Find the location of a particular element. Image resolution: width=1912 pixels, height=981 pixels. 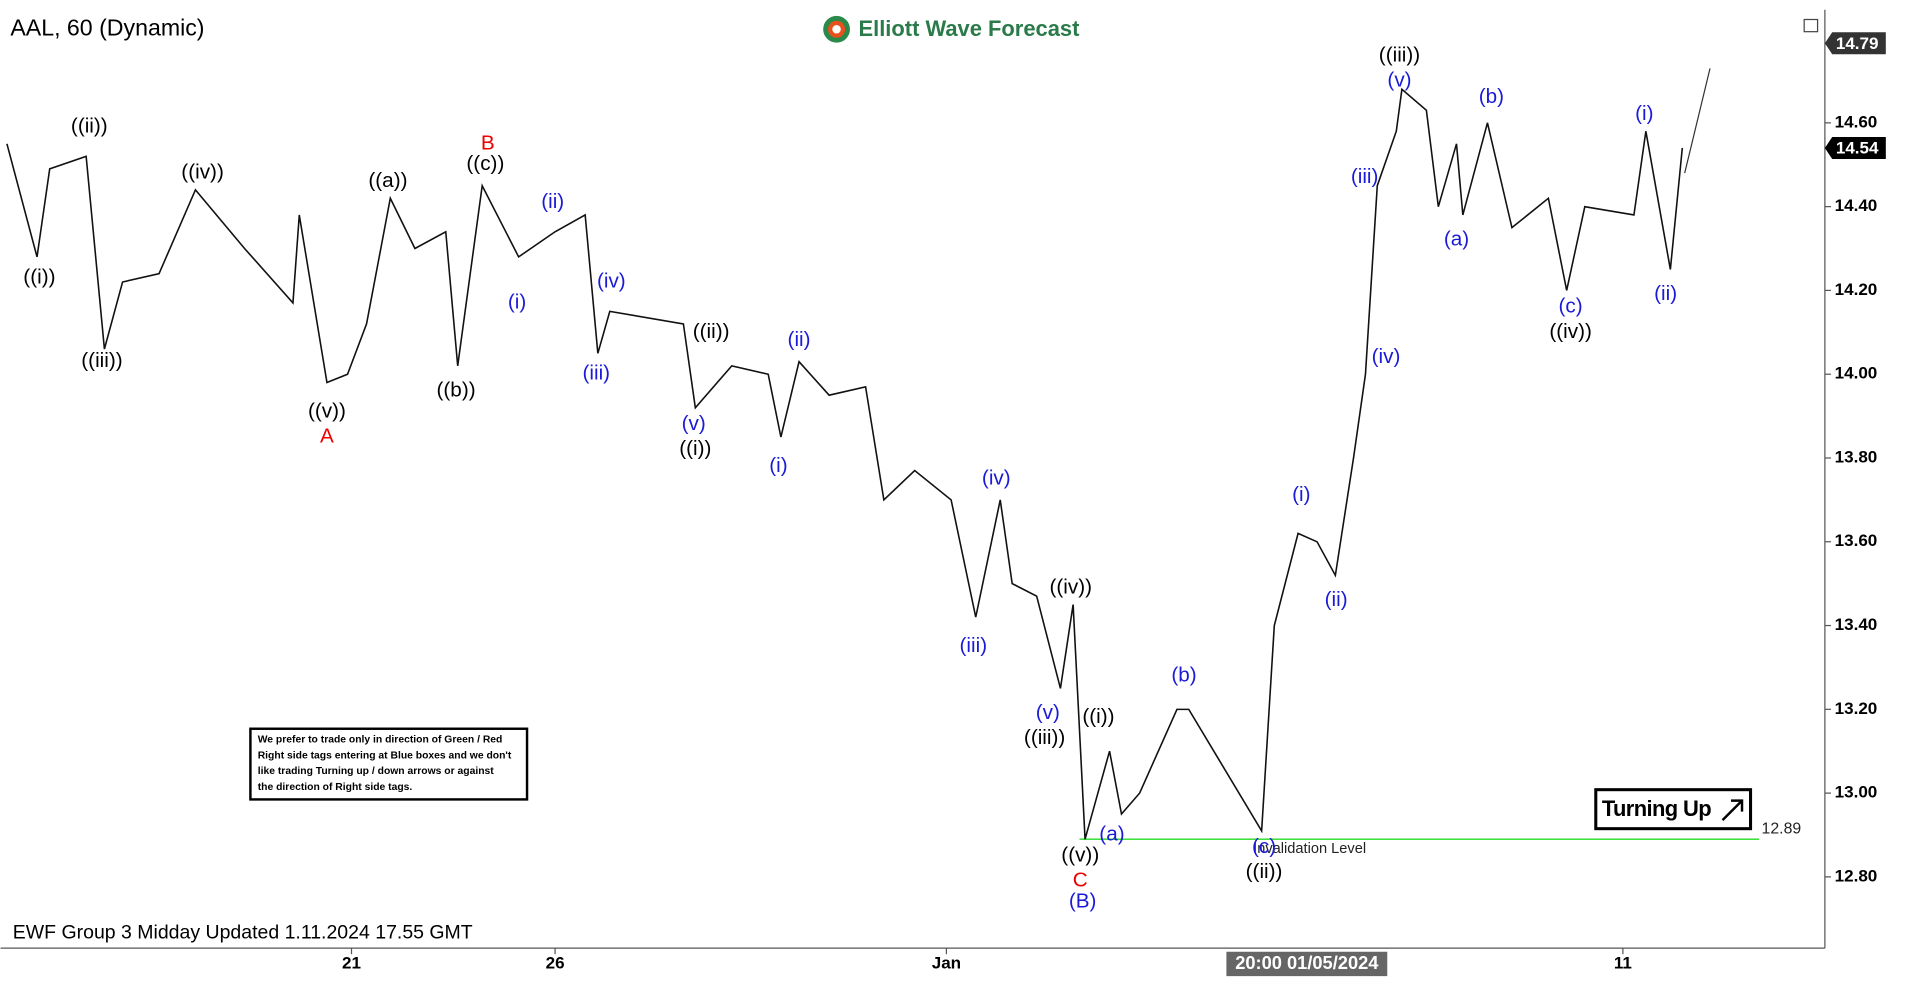

wave-label: B is located at coordinates (488, 142).